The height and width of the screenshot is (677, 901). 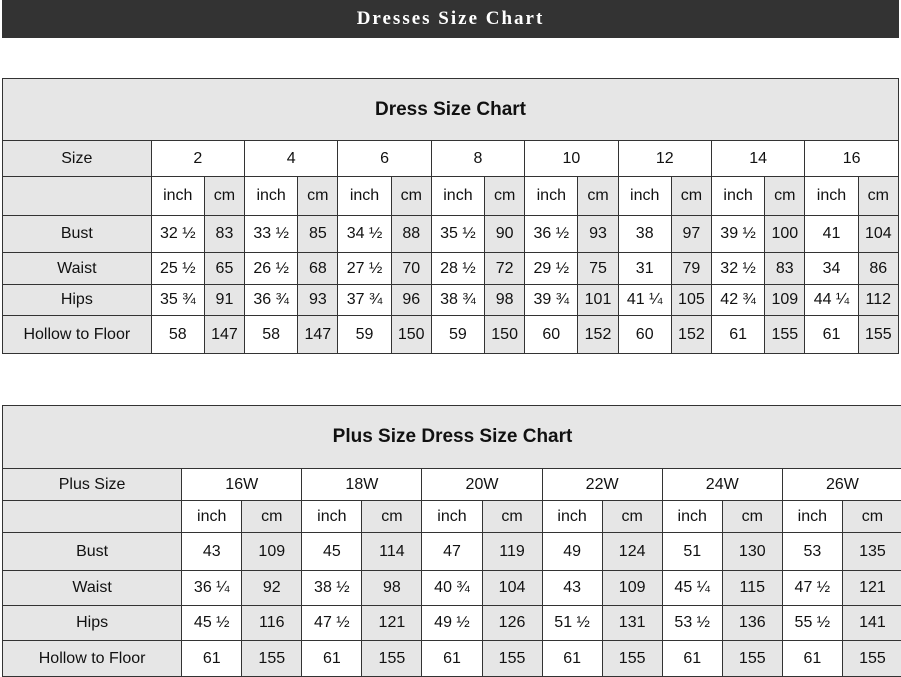 What do you see at coordinates (551, 335) in the screenshot?
I see `inch-value: 60` at bounding box center [551, 335].